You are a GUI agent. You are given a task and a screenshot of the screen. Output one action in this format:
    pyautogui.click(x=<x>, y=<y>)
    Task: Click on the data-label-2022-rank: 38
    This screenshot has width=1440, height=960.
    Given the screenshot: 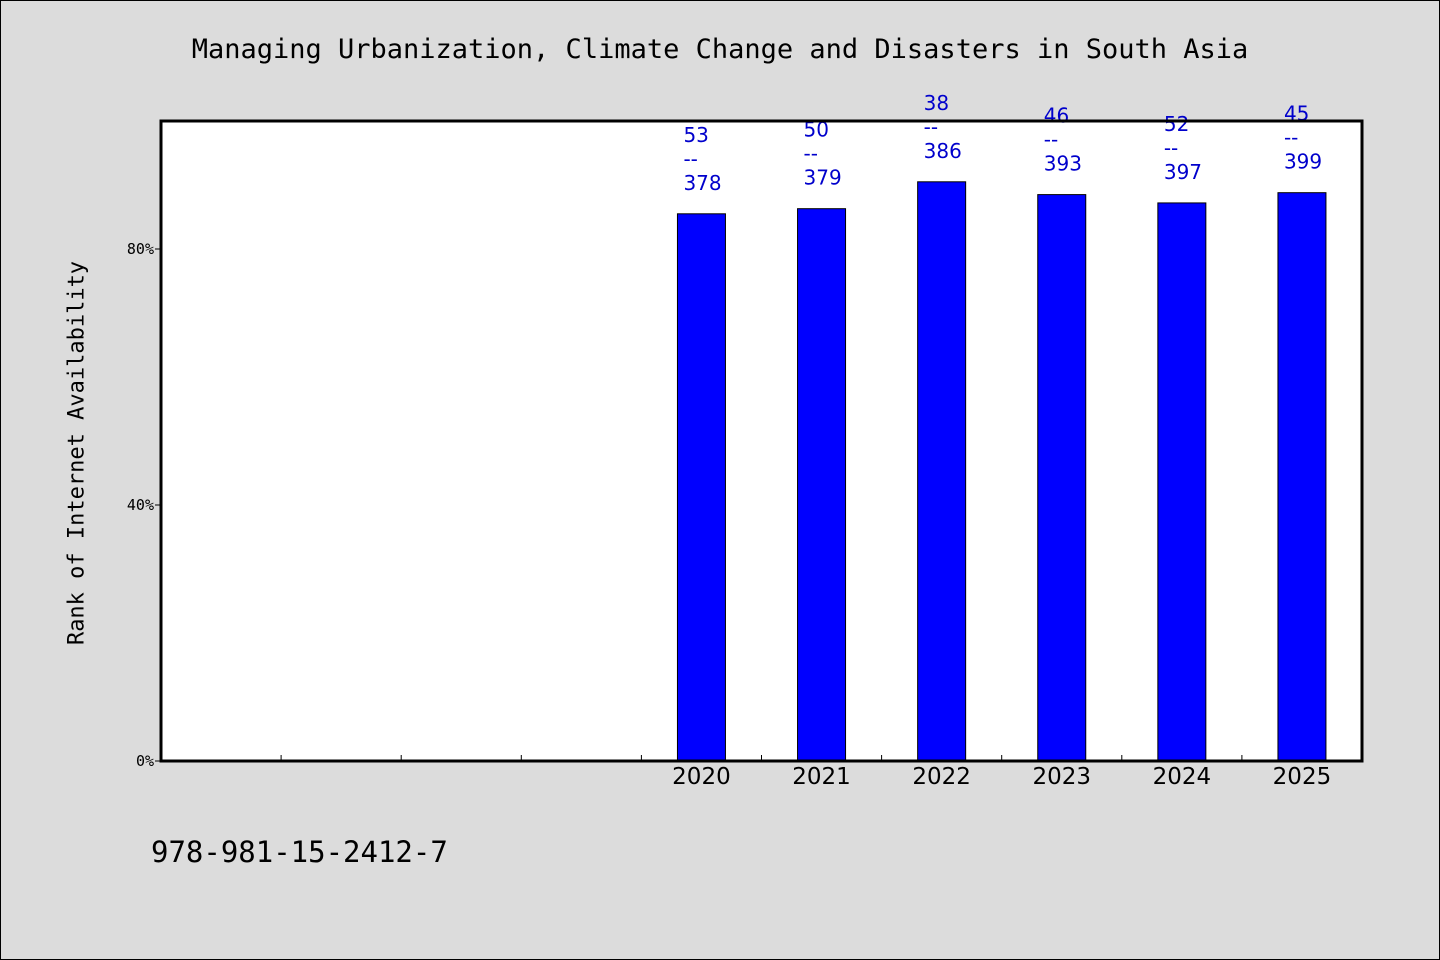 What is the action you would take?
    pyautogui.click(x=936, y=103)
    